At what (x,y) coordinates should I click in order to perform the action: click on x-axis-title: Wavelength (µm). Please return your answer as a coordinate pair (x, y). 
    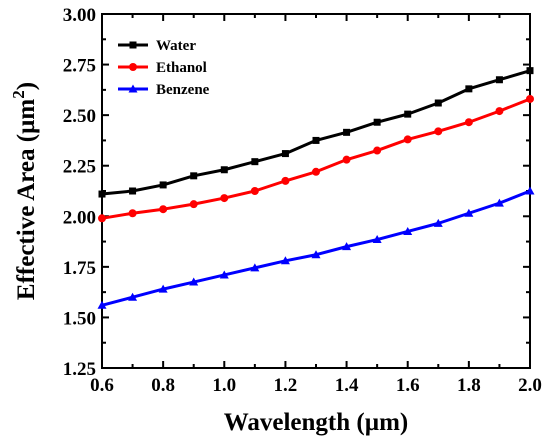
    Looking at the image, I should click on (316, 422).